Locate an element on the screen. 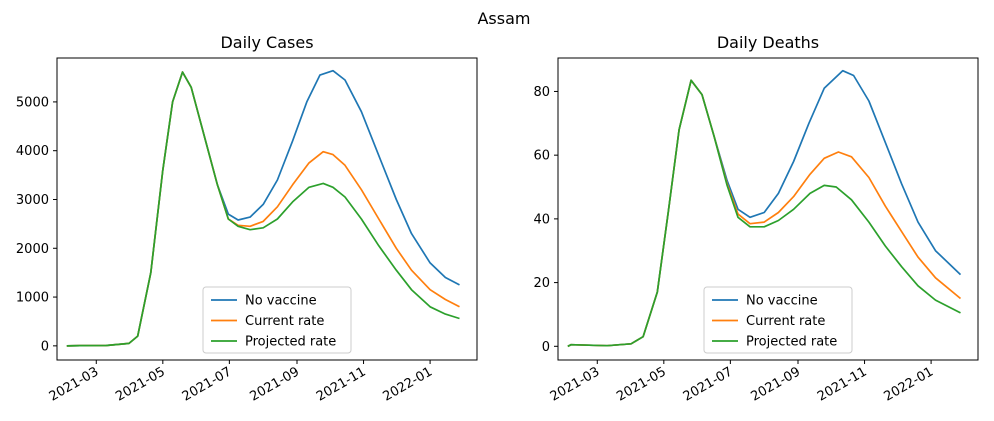 Image resolution: width=994 pixels, height=421 pixels. chart-title: Daily Cases is located at coordinates (266, 42).